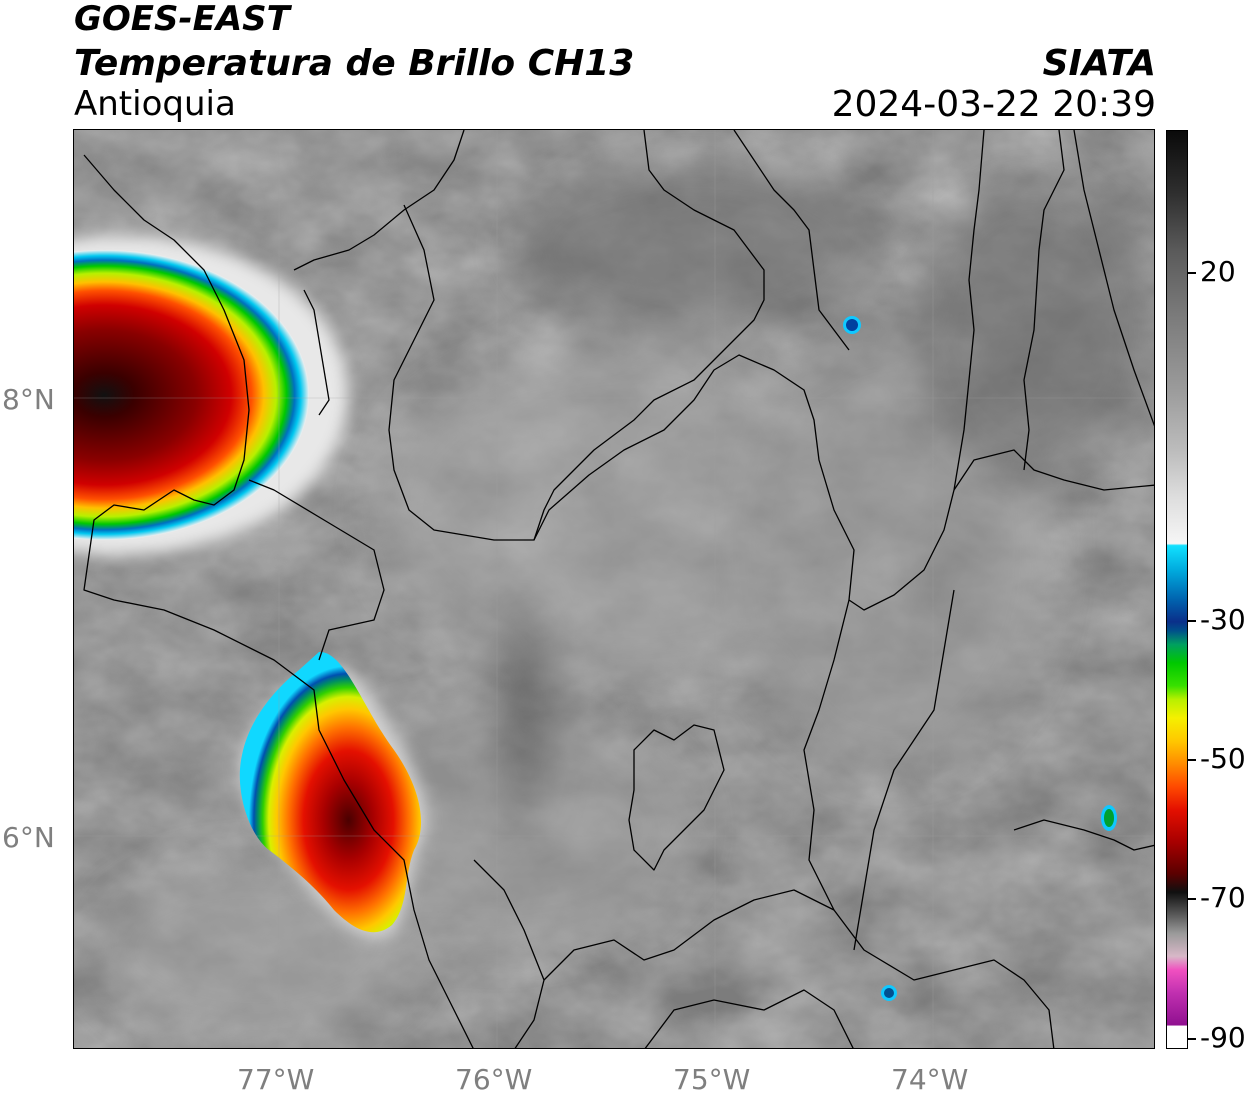 This screenshot has width=1252, height=1099. I want to click on temperature-colorbar, so click(1177, 589).